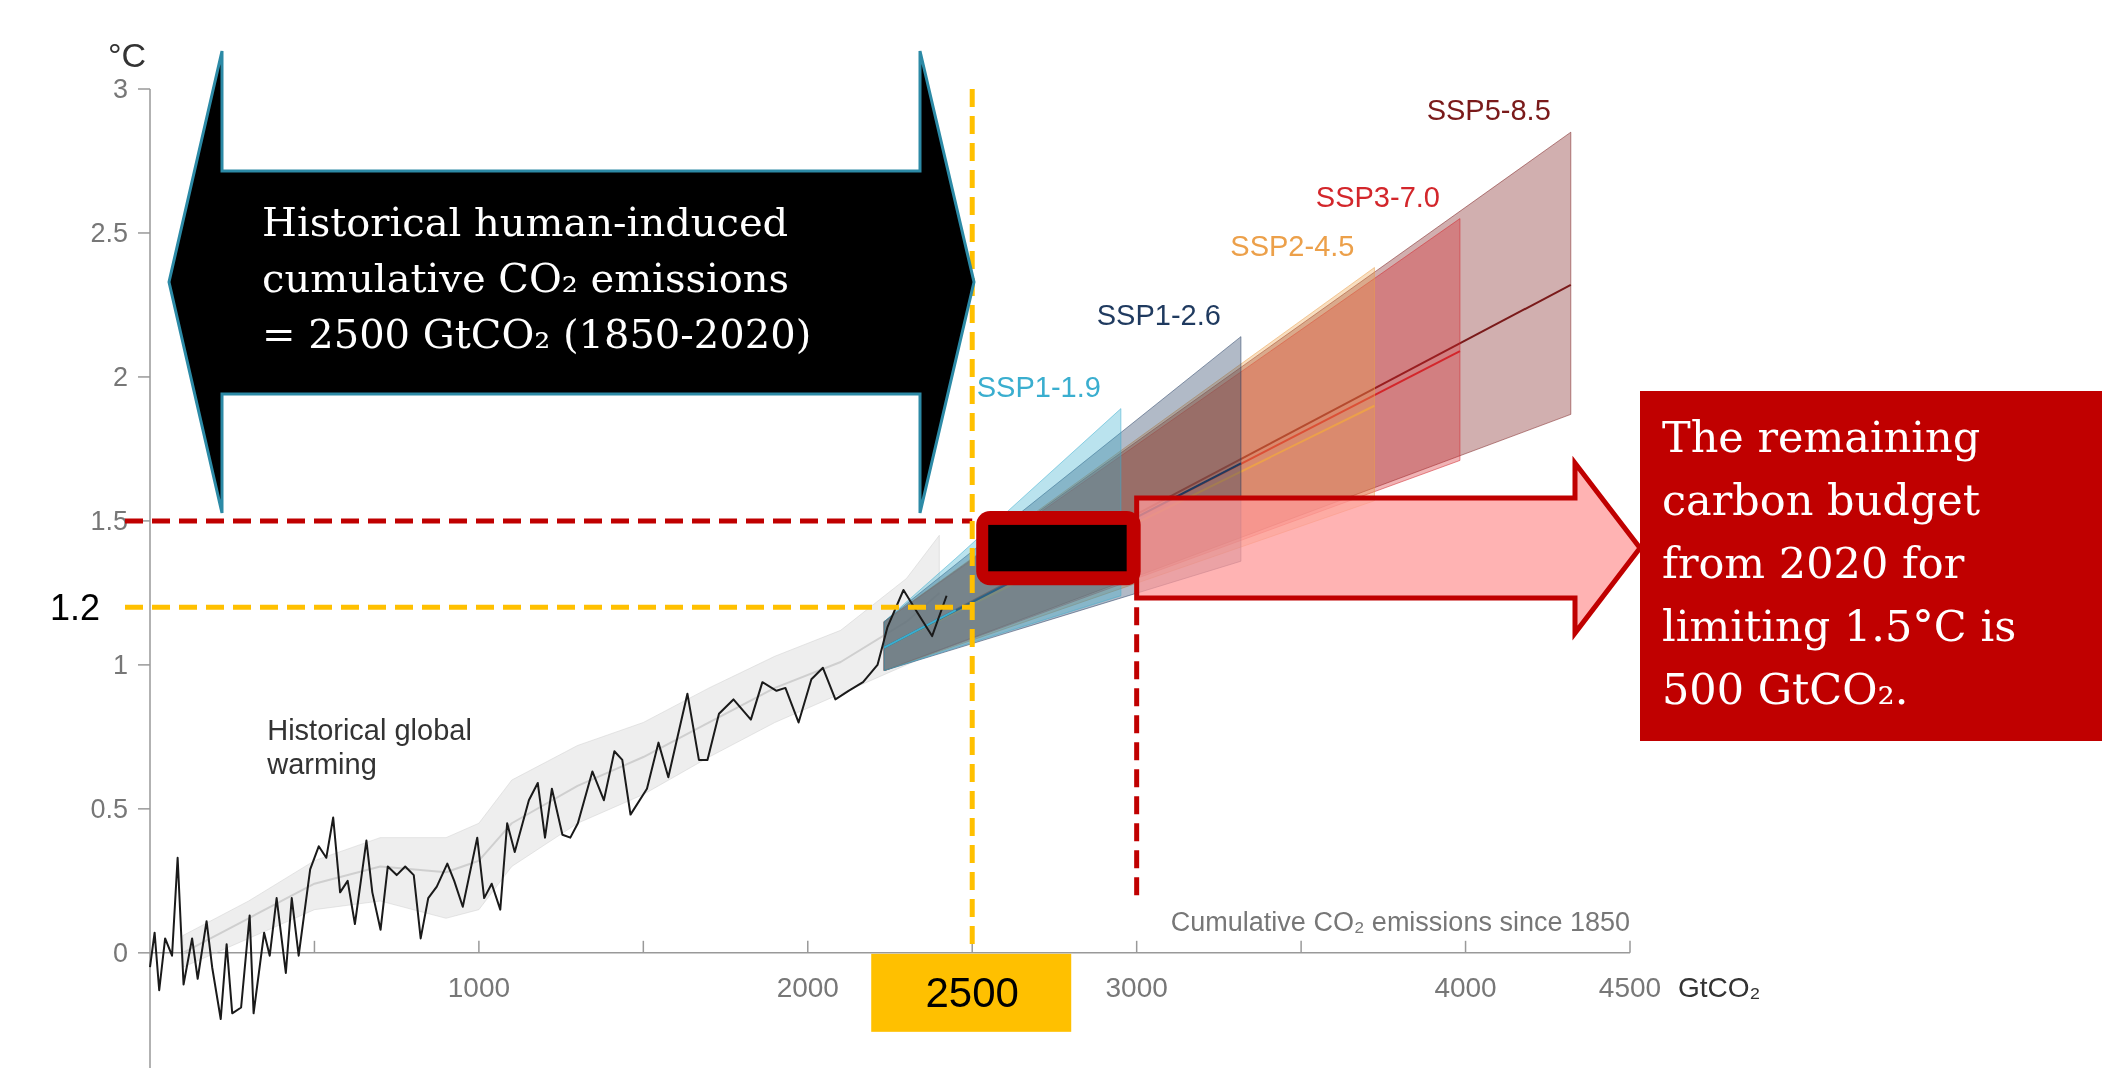  What do you see at coordinates (109, 520) in the screenshot?
I see `y-tick-label: 1.5` at bounding box center [109, 520].